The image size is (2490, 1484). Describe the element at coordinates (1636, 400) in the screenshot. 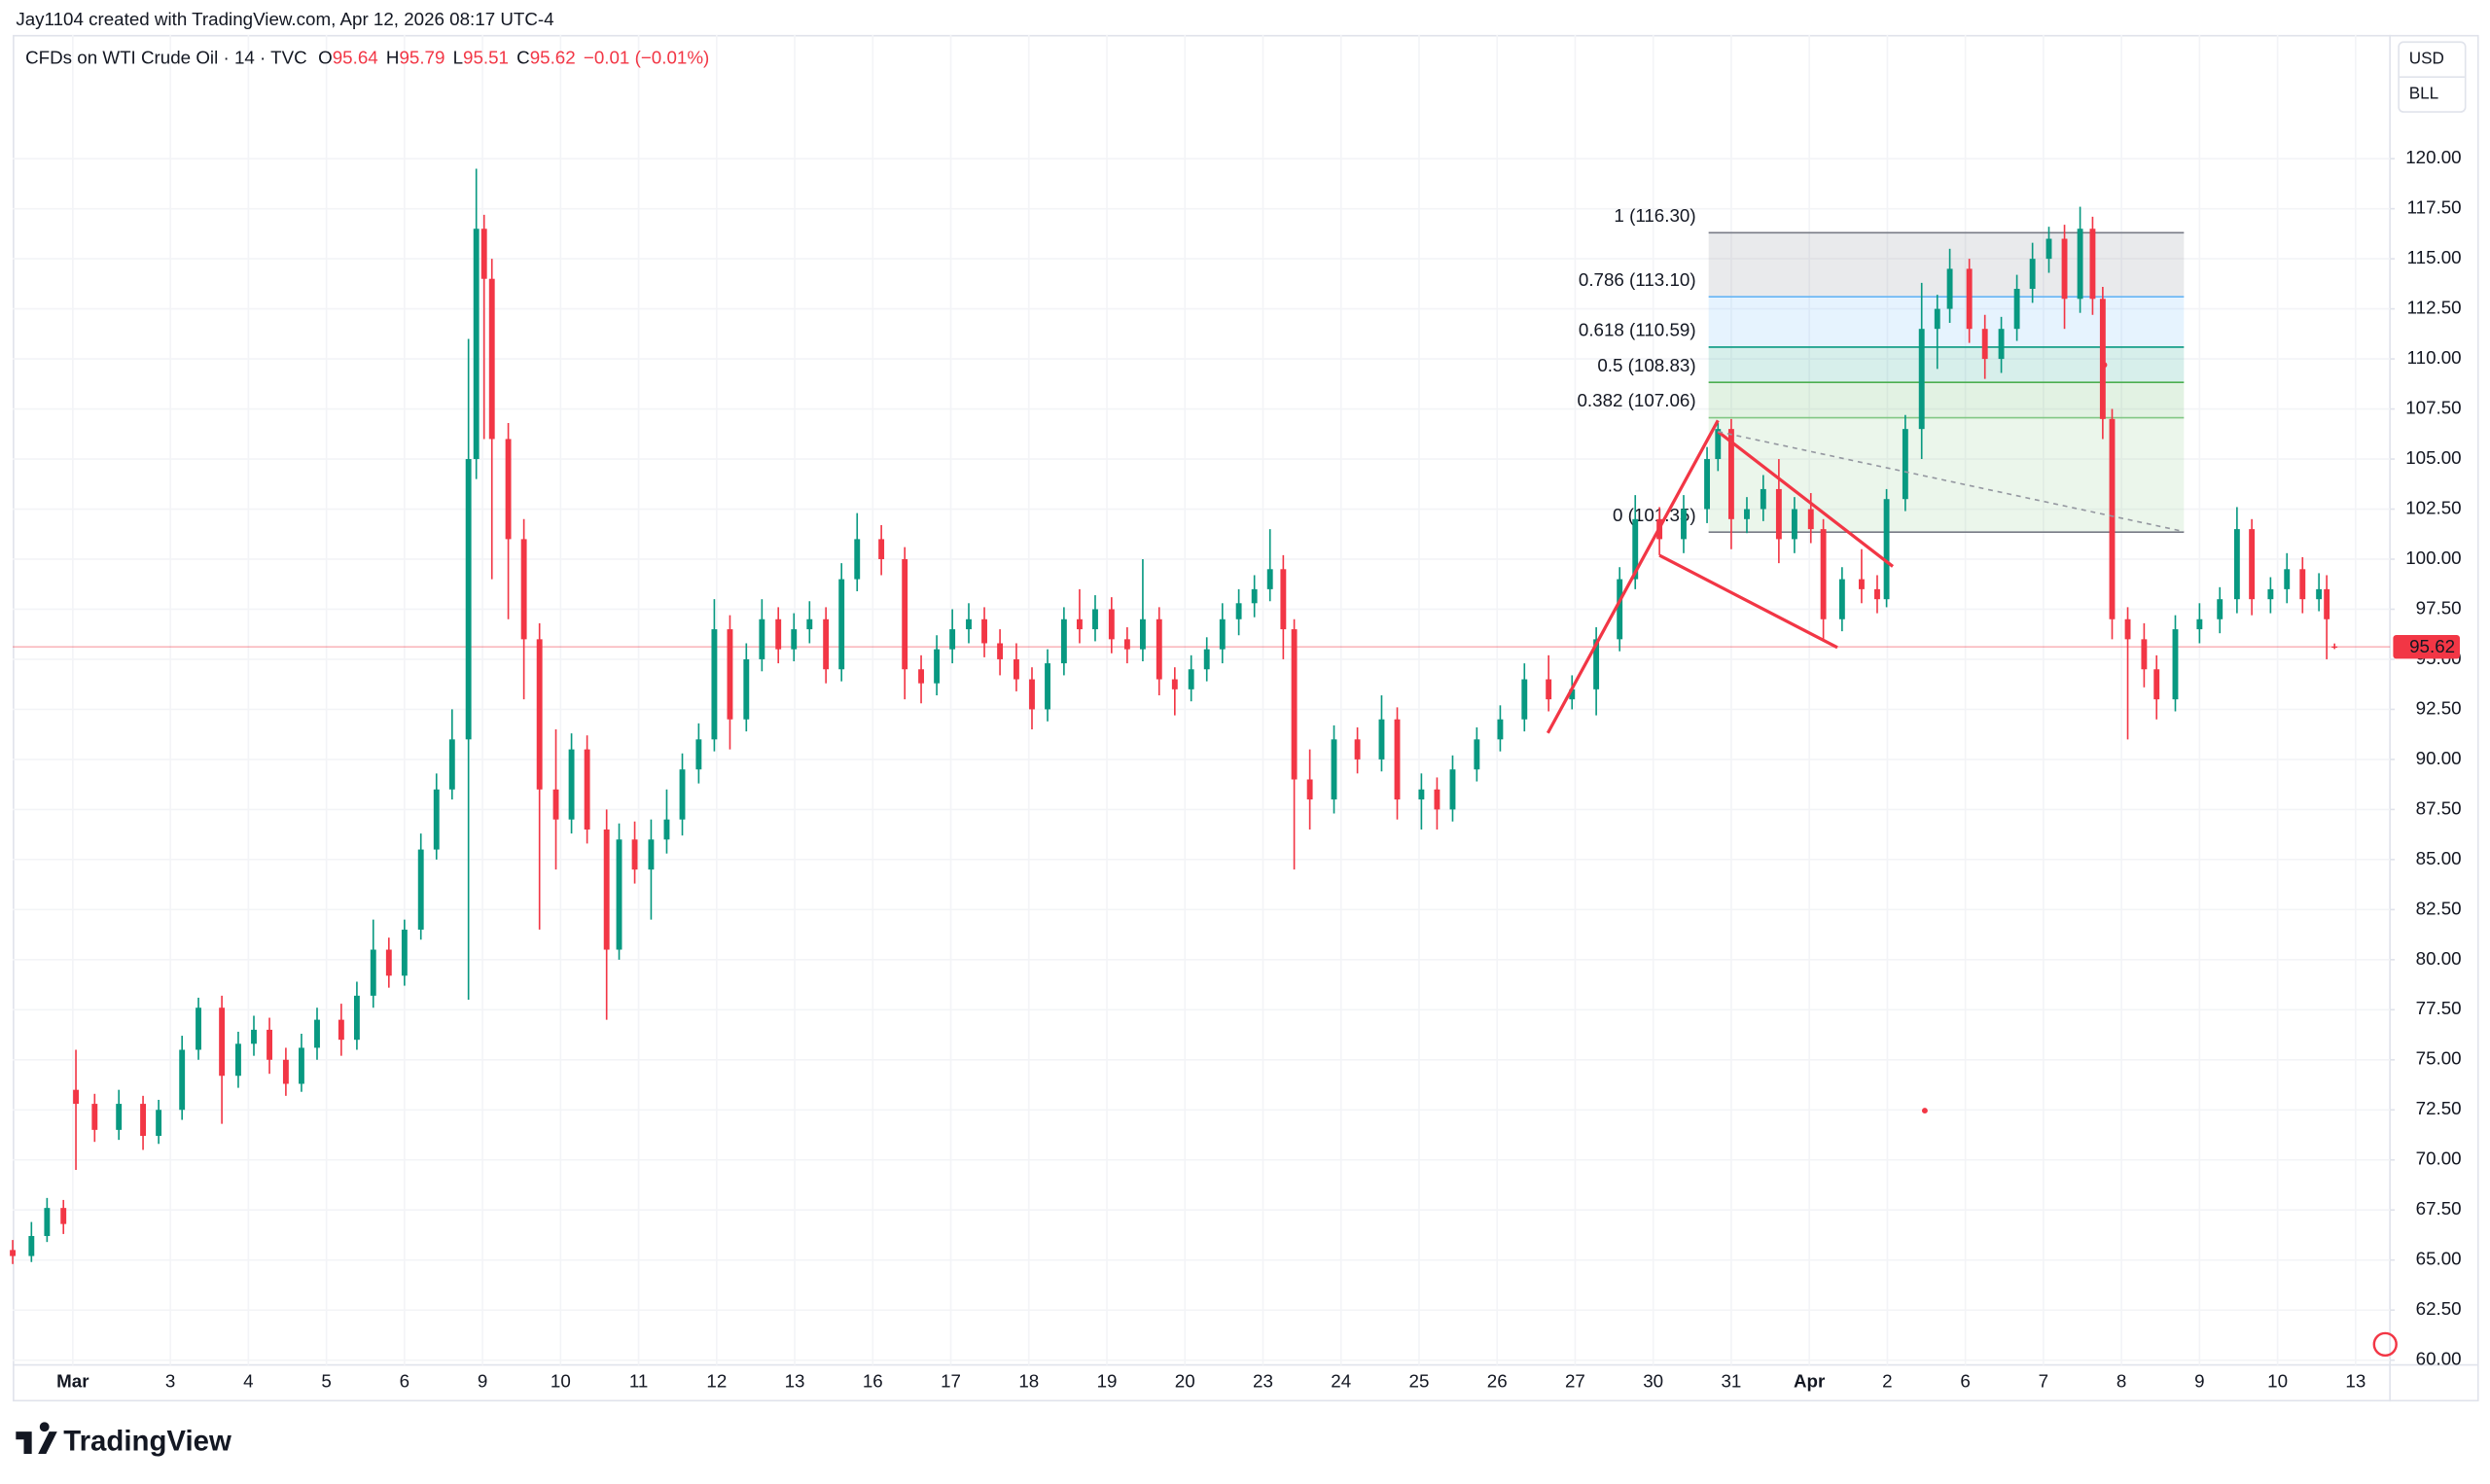

I see `fib-label: 0.382 (107.06)` at that location.